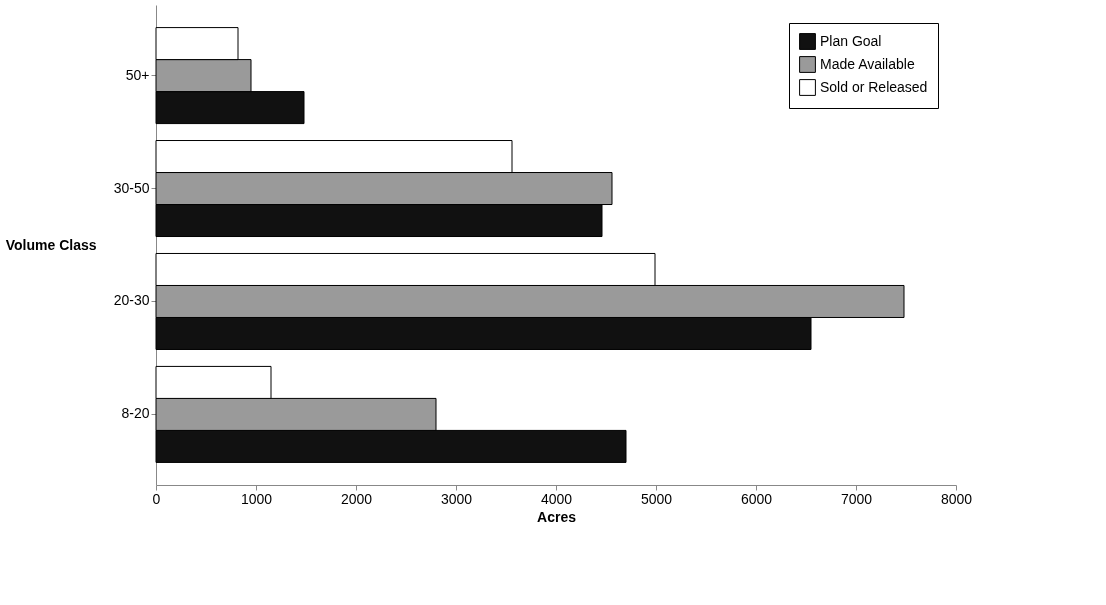 The width and height of the screenshot is (1106, 605). Describe the element at coordinates (956, 498) in the screenshot. I see `x-tick-label: 8000` at that location.